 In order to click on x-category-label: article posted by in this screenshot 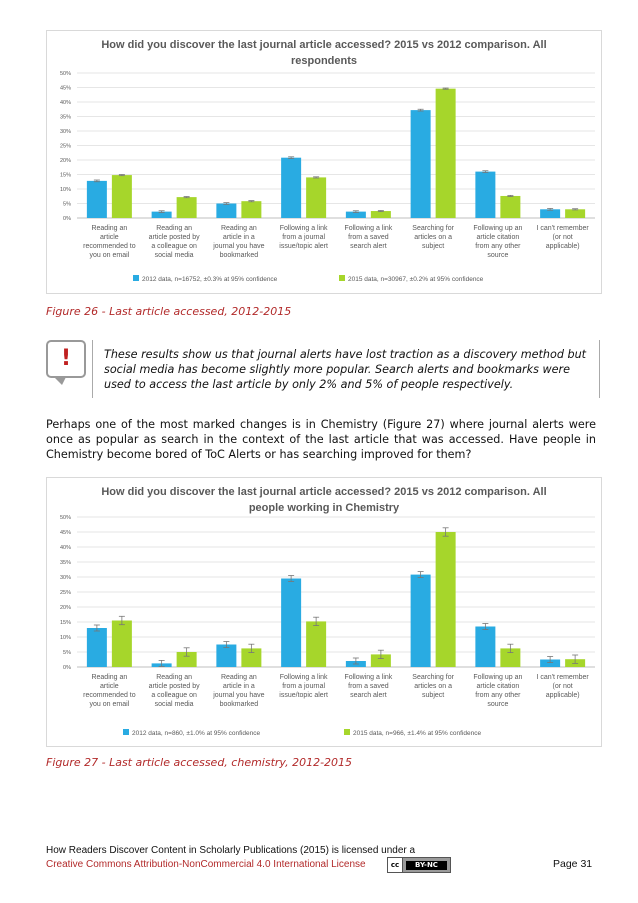, I will do `click(174, 686)`.